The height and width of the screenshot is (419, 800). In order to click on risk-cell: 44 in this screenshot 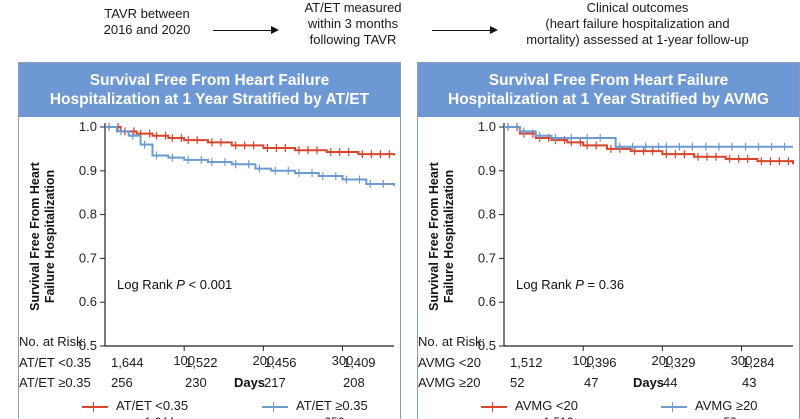, I will do `click(670, 382)`.